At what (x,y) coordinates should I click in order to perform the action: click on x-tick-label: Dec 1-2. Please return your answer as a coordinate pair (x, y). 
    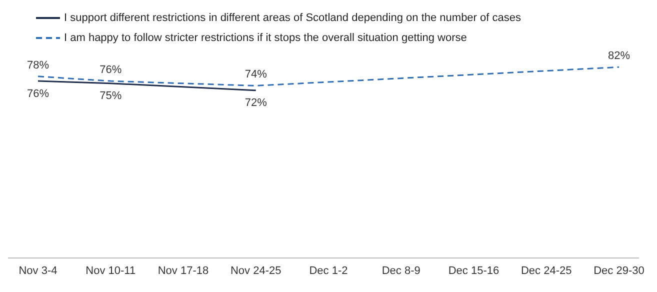
    Looking at the image, I should click on (328, 270).